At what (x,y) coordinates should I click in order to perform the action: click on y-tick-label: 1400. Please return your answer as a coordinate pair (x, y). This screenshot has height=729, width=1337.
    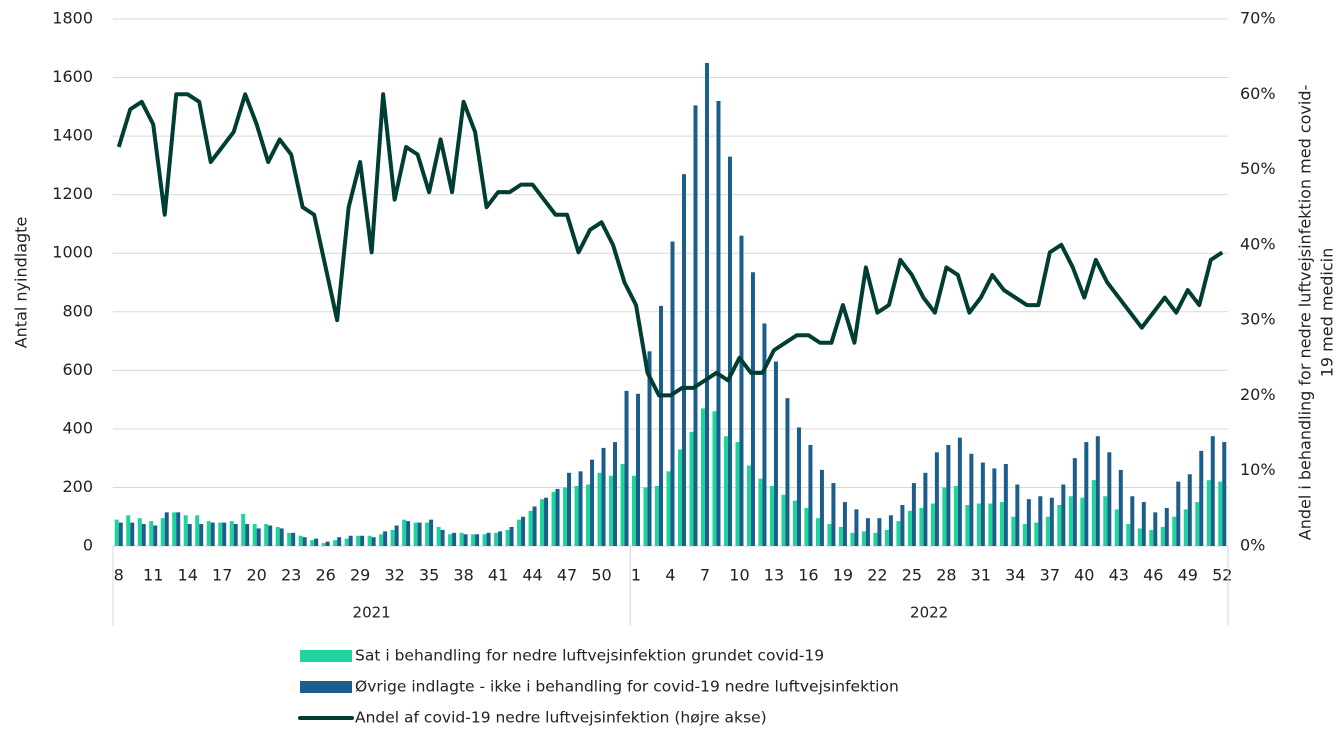
    Looking at the image, I should click on (72, 135).